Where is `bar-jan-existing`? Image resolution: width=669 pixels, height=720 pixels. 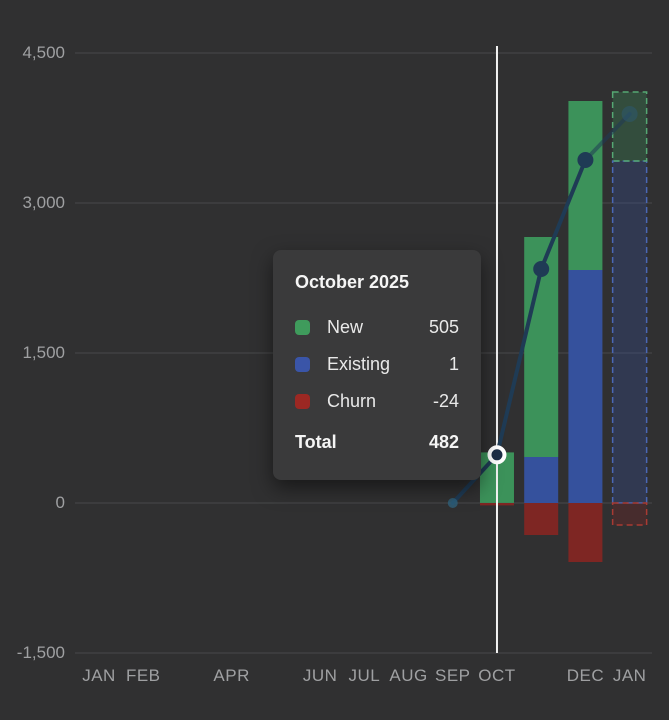 bar-jan-existing is located at coordinates (629, 332).